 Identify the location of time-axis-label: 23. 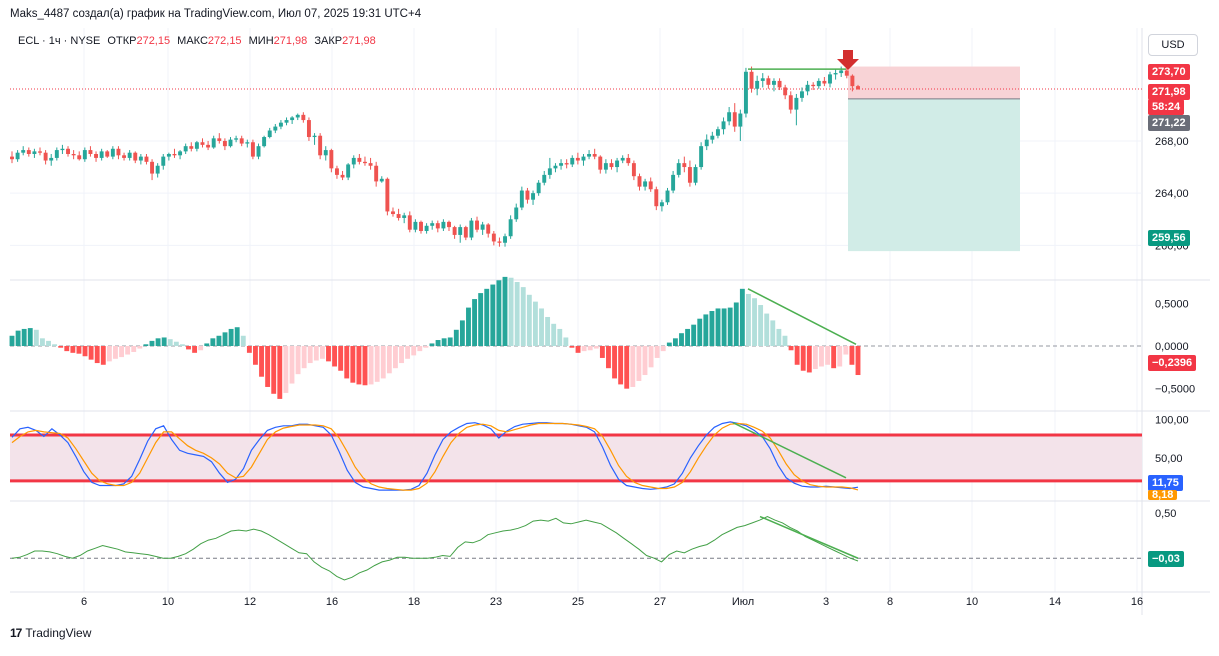
(496, 602).